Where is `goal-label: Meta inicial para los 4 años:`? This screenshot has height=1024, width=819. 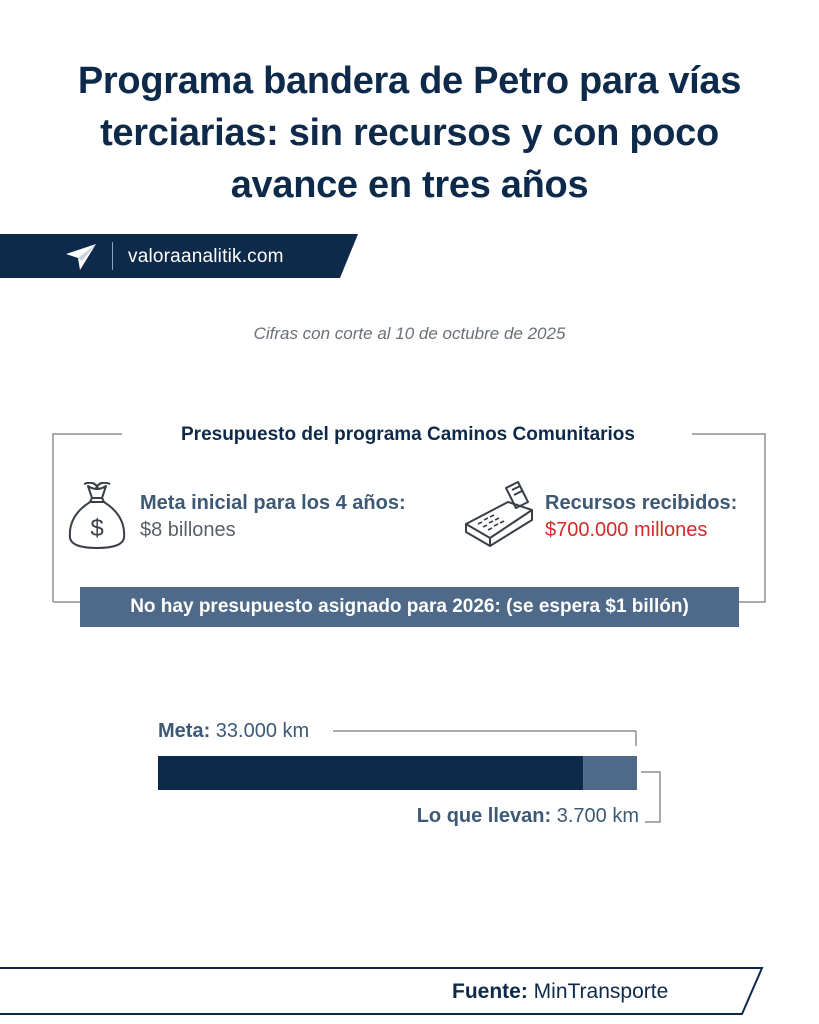 goal-label: Meta inicial para los 4 años: is located at coordinates (273, 503).